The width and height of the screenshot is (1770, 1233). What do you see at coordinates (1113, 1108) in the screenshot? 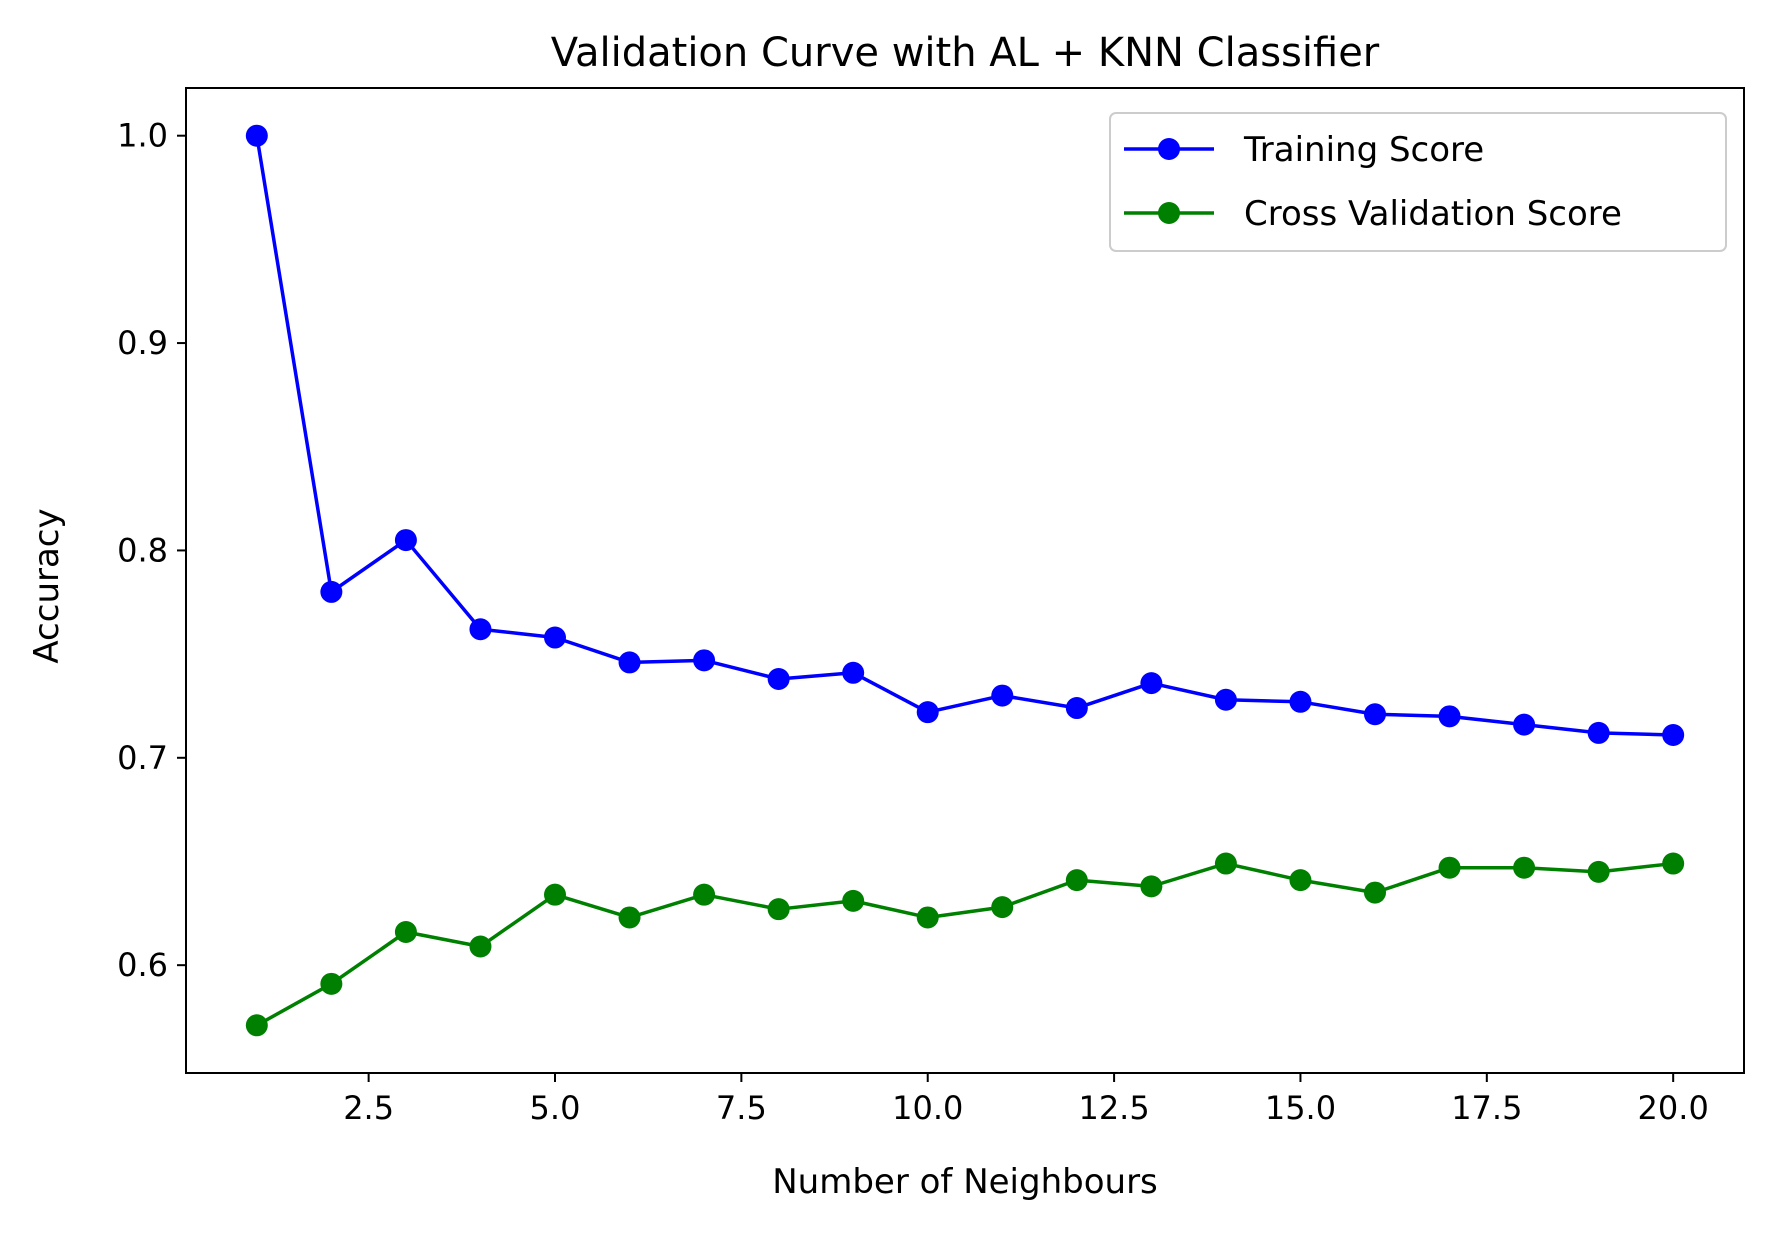
I see `x-tick-label: 12.5` at bounding box center [1113, 1108].